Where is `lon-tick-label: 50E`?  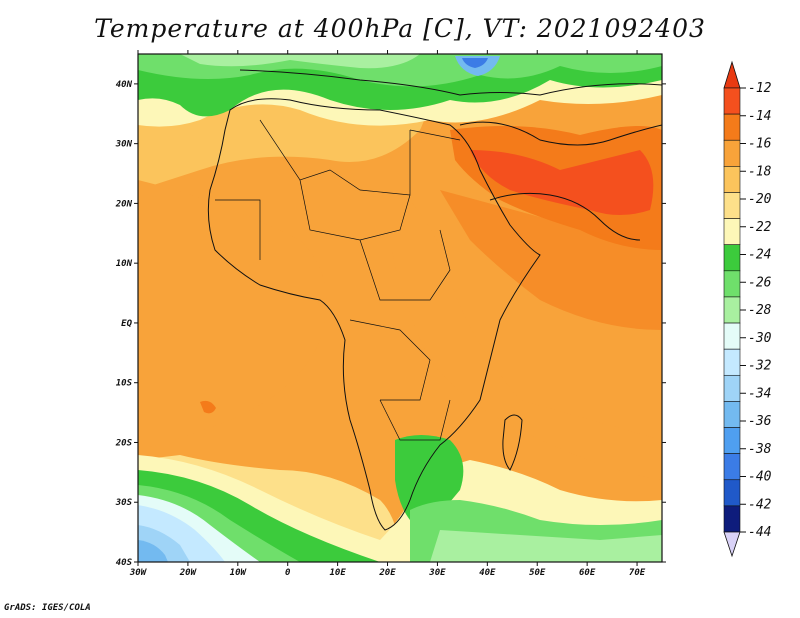
lon-tick-label: 50E is located at coordinates (537, 573).